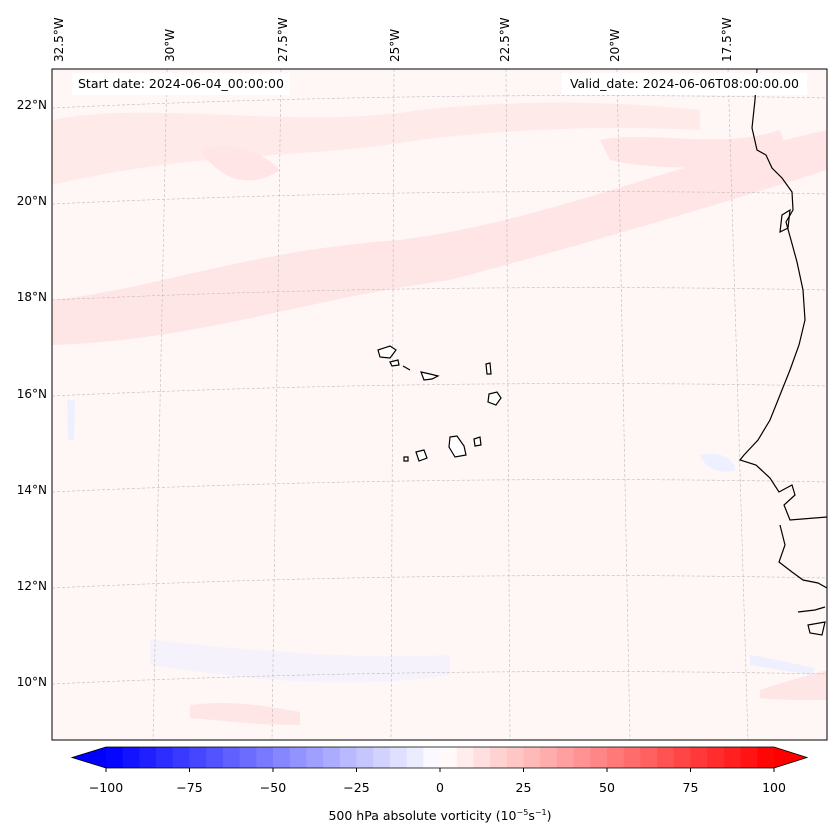 The image size is (837, 839). What do you see at coordinates (790, 757) in the screenshot?
I see `colorbar-extend-max` at bounding box center [790, 757].